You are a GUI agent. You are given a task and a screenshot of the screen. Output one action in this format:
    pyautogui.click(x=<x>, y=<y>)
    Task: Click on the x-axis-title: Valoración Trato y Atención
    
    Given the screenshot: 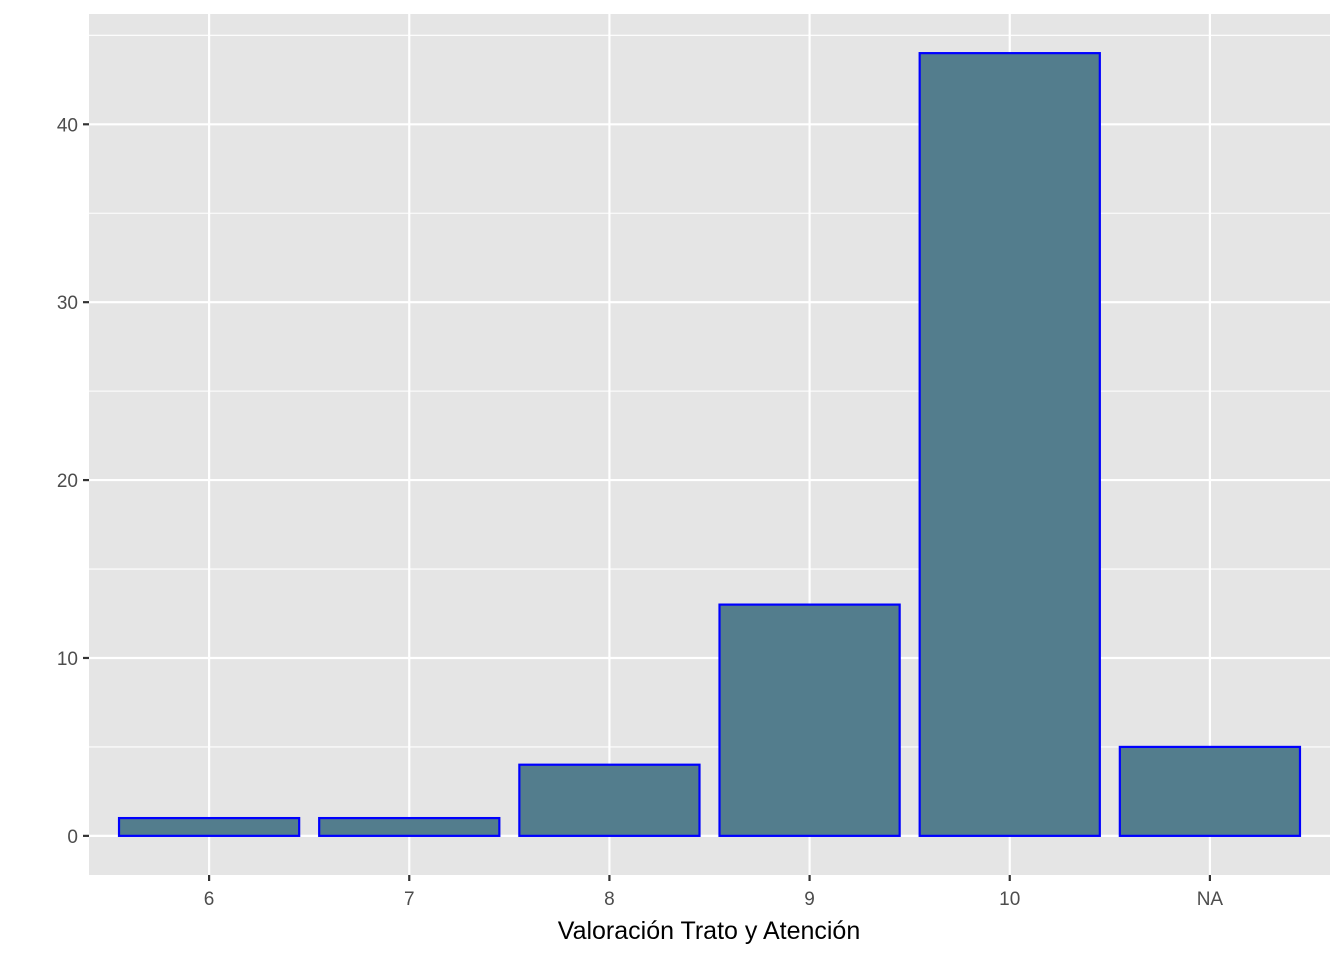 What is the action you would take?
    pyautogui.click(x=709, y=931)
    